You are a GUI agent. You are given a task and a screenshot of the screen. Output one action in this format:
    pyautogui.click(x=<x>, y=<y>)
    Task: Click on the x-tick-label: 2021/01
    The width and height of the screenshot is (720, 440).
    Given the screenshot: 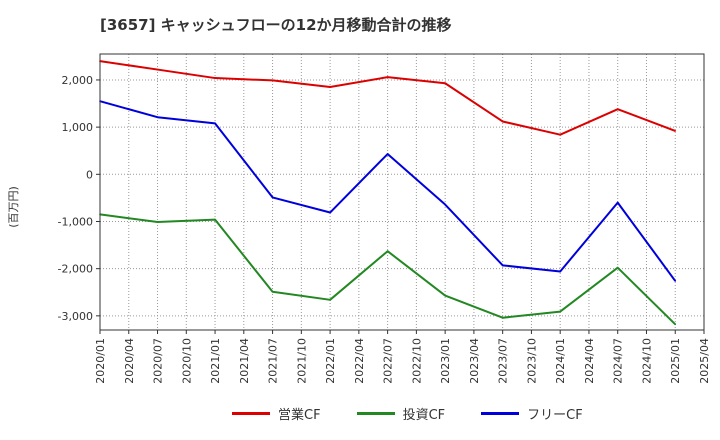 What is the action you would take?
    pyautogui.click(x=215, y=361)
    